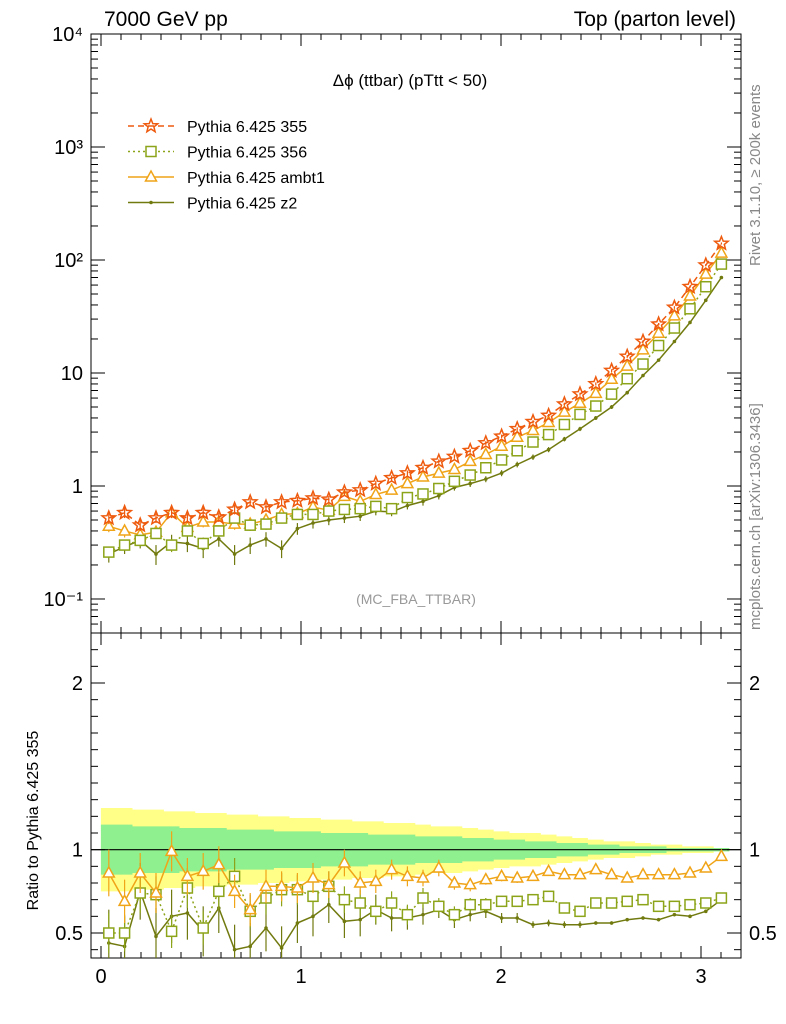 Image resolution: width=786 pixels, height=1024 pixels. What do you see at coordinates (247, 127) in the screenshot?
I see `legend-label-p355: Pythia 6.425 355` at bounding box center [247, 127].